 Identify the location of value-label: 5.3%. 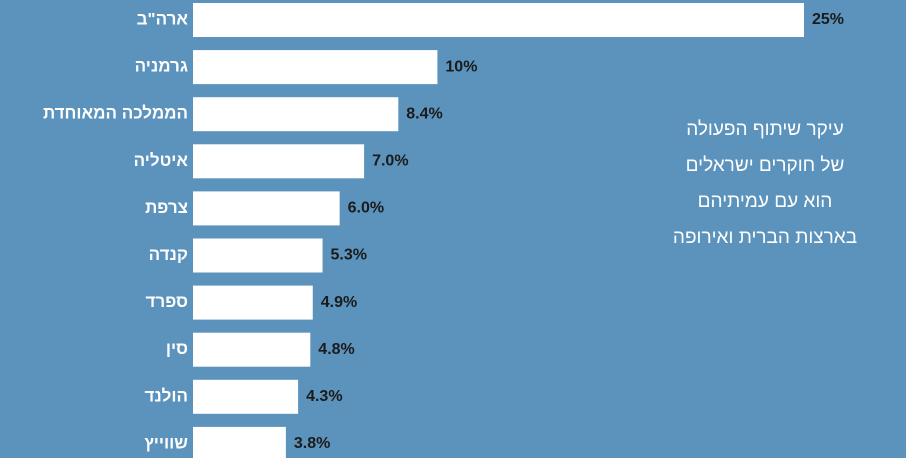
(349, 255).